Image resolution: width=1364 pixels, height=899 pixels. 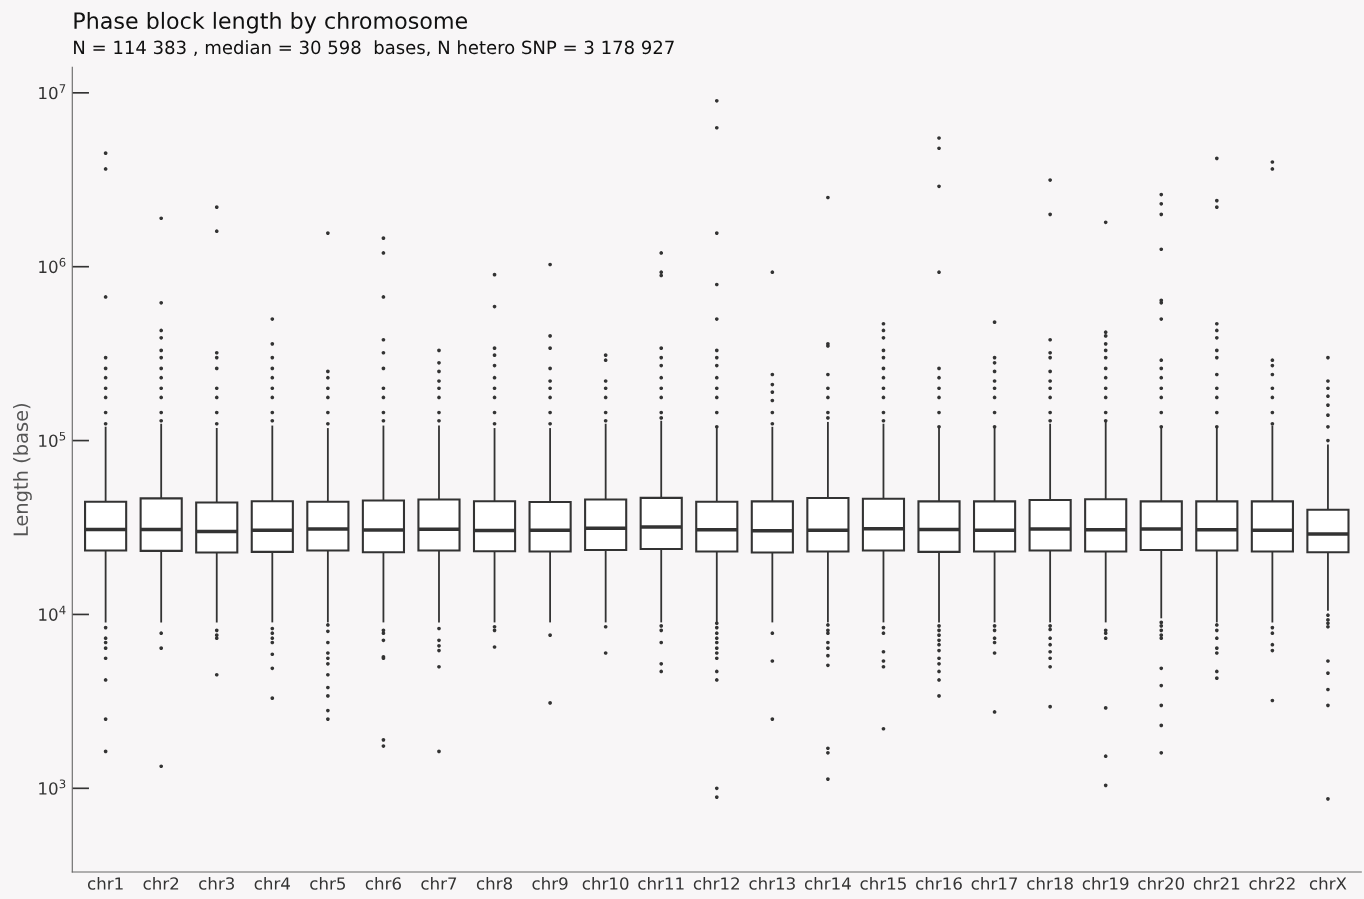 I want to click on chart-subtitle: N = 114 383 , median = 30 598 bases, N hetero SNP = 3 178 927, so click(x=374, y=48).